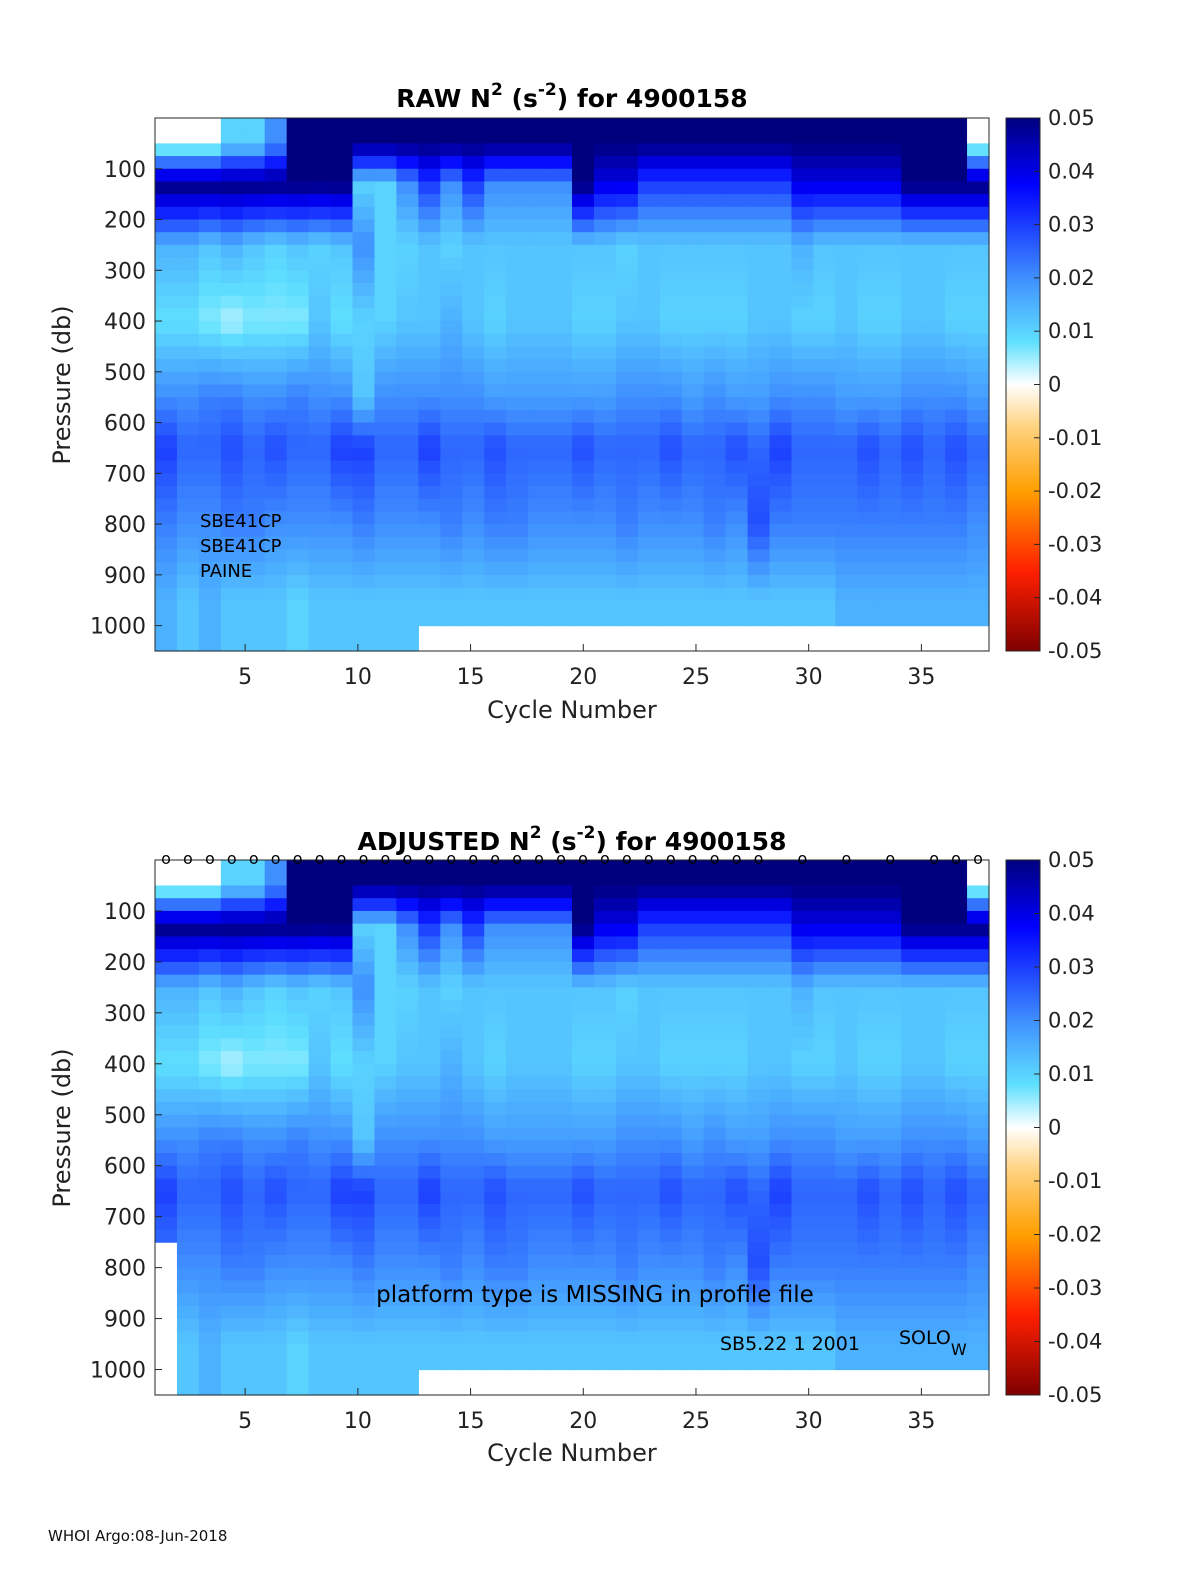 The height and width of the screenshot is (1575, 1200). I want to click on y-tick-label: 400, so click(125, 1065).